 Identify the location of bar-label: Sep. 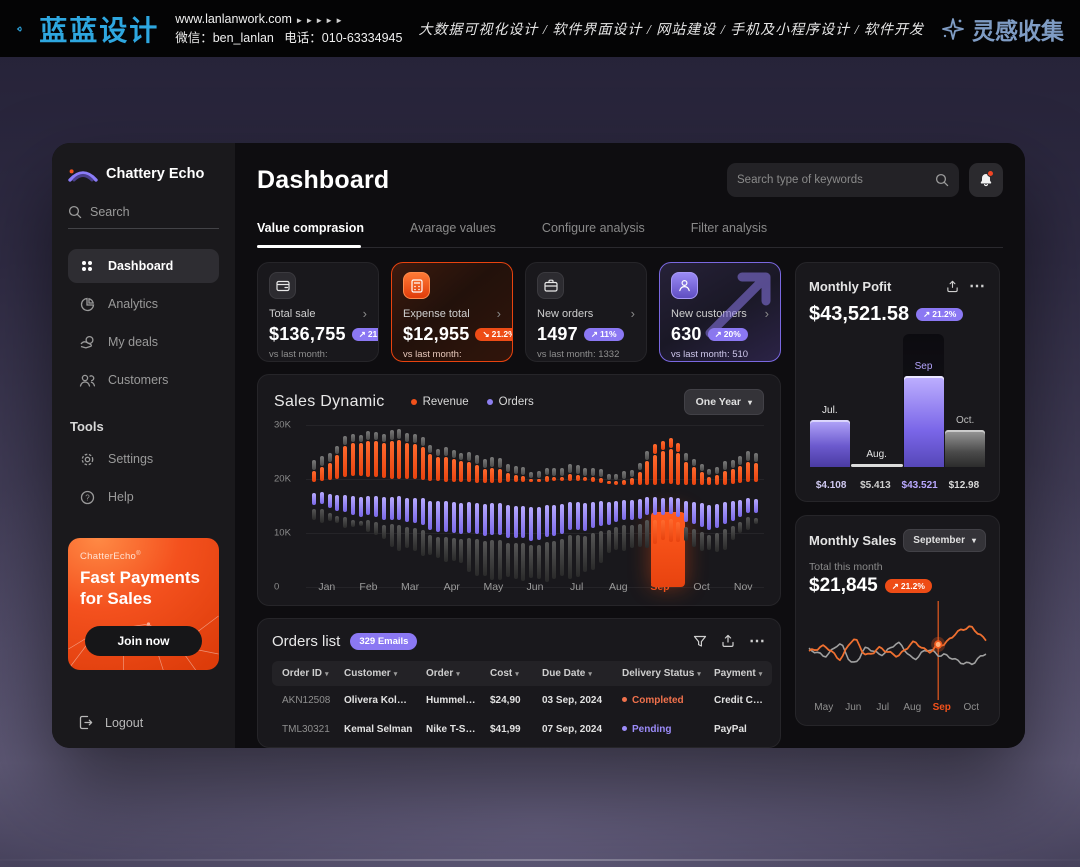
(923, 367).